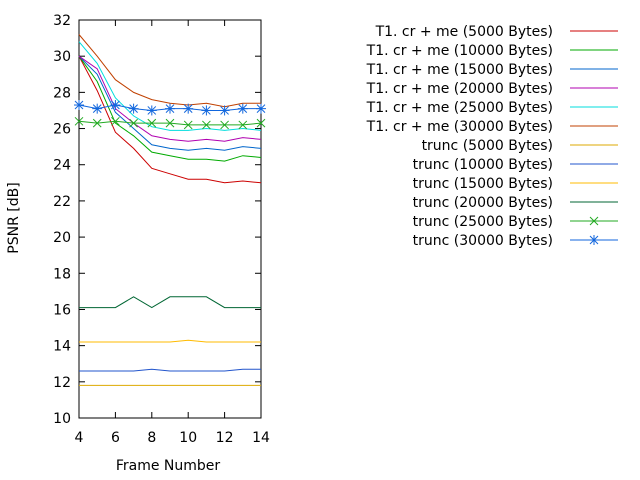 The image size is (640, 480). What do you see at coordinates (62, 419) in the screenshot?
I see `y-tick-label: 10` at bounding box center [62, 419].